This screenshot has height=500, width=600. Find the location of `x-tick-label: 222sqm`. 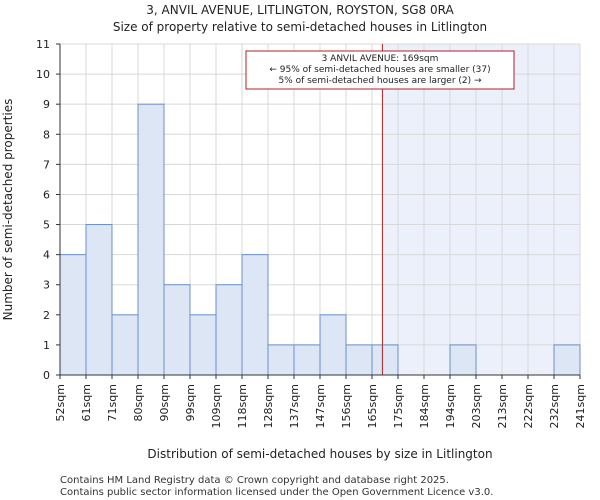

x-tick-label: 222sqm is located at coordinates (528, 406).